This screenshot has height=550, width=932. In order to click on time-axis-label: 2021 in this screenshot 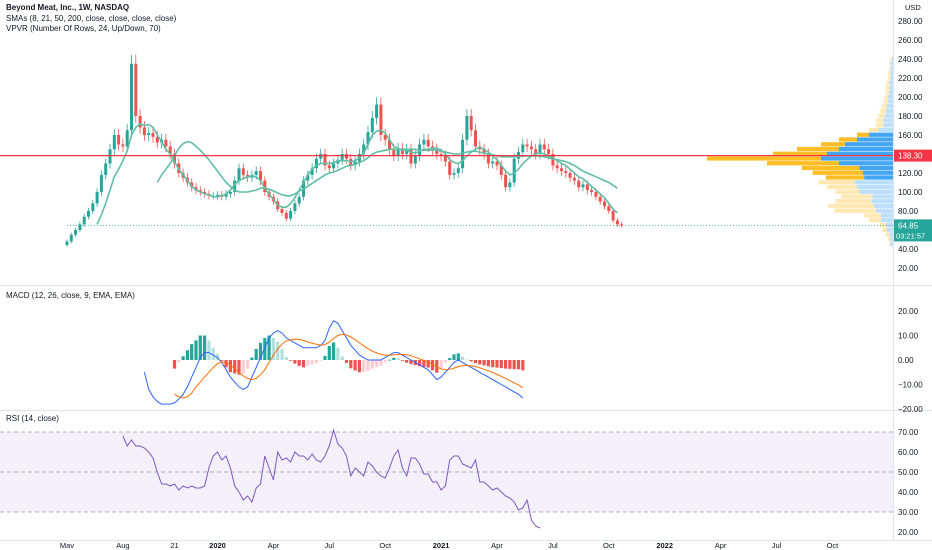, I will do `click(441, 545)`.